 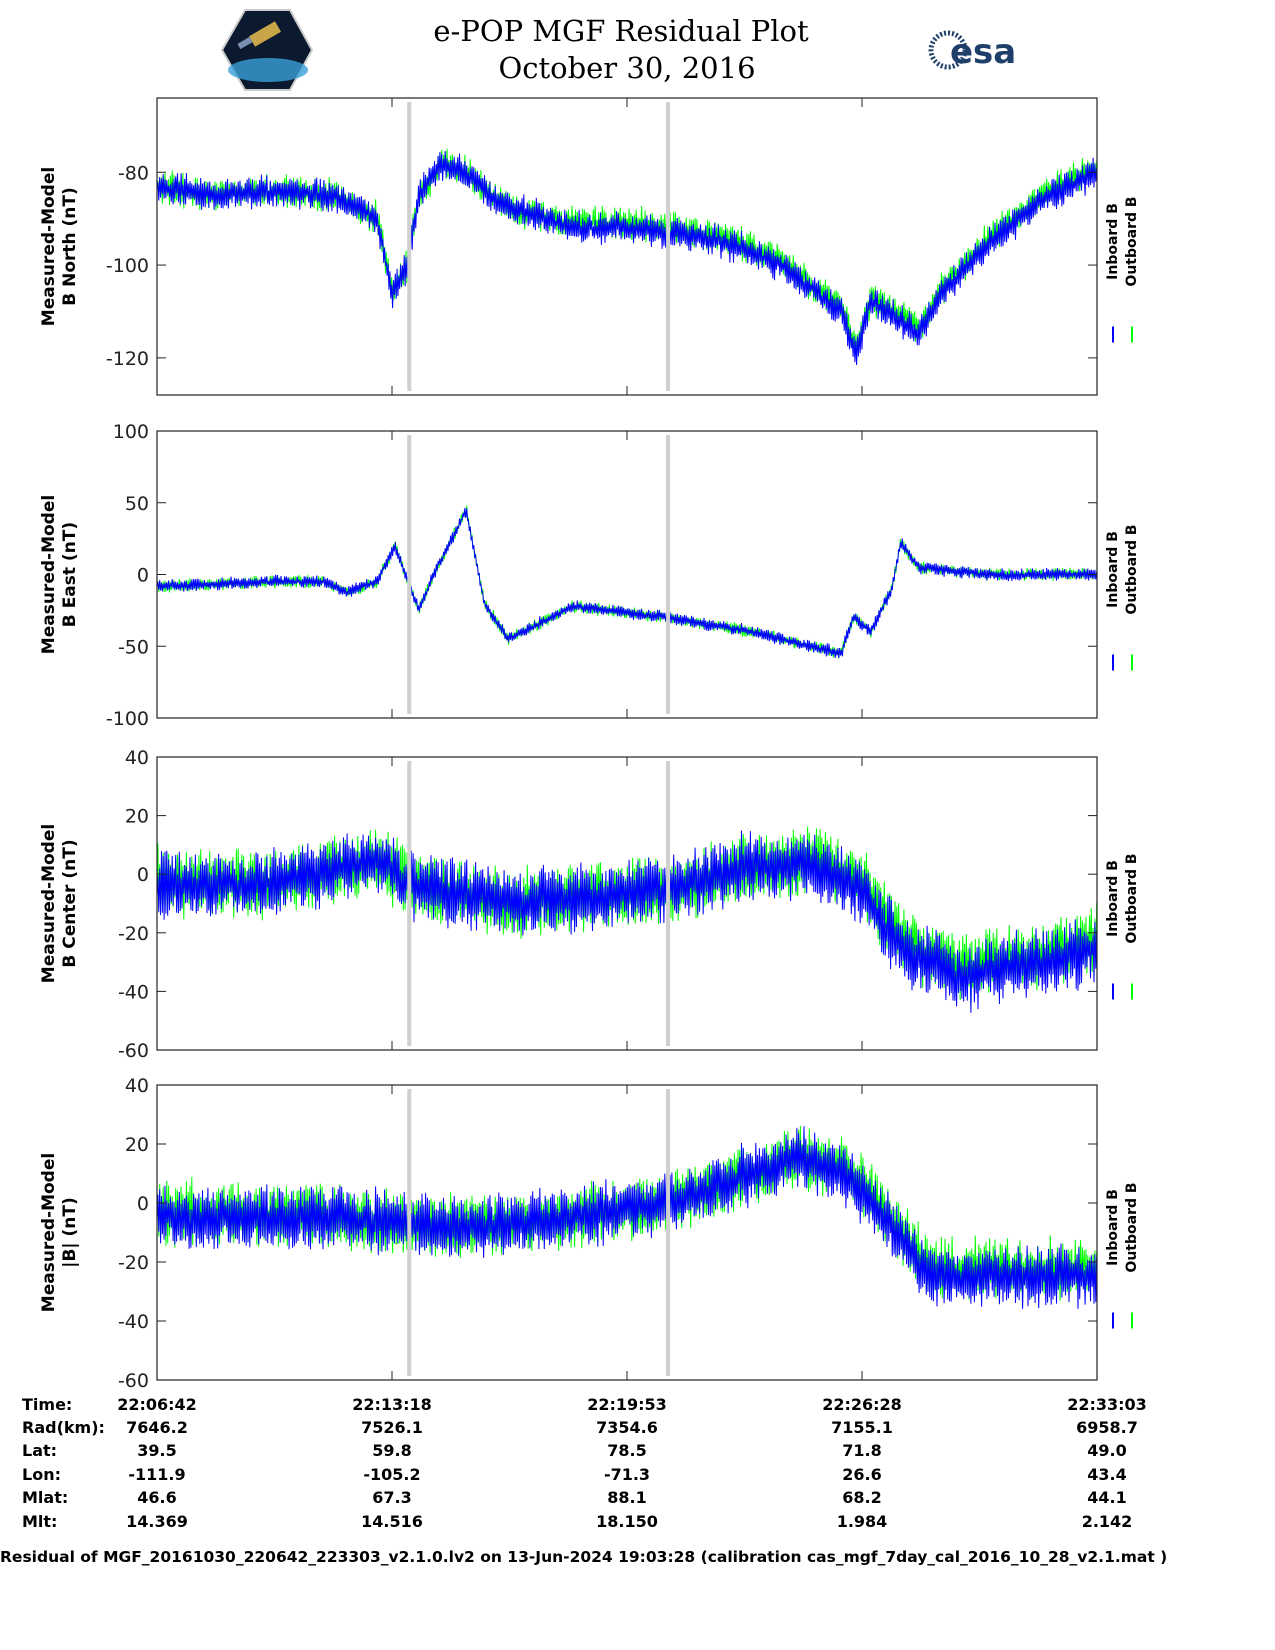 I want to click on ephemeris-cell: -71.3, so click(x=627, y=1474).